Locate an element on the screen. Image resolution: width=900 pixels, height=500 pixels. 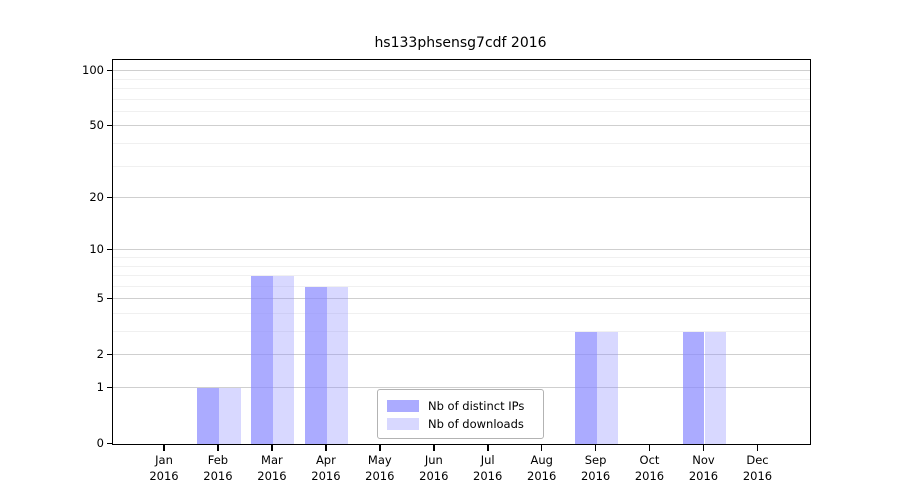
y-tick-label-10: 10 is located at coordinates (96, 249).